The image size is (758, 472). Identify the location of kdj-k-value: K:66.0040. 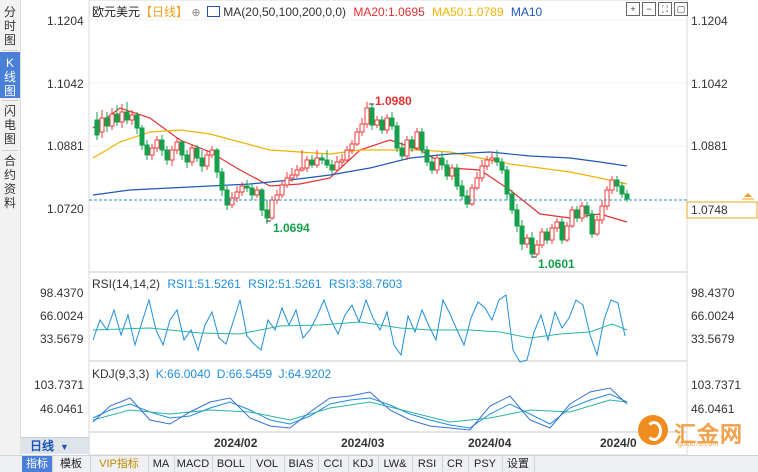
(183, 374).